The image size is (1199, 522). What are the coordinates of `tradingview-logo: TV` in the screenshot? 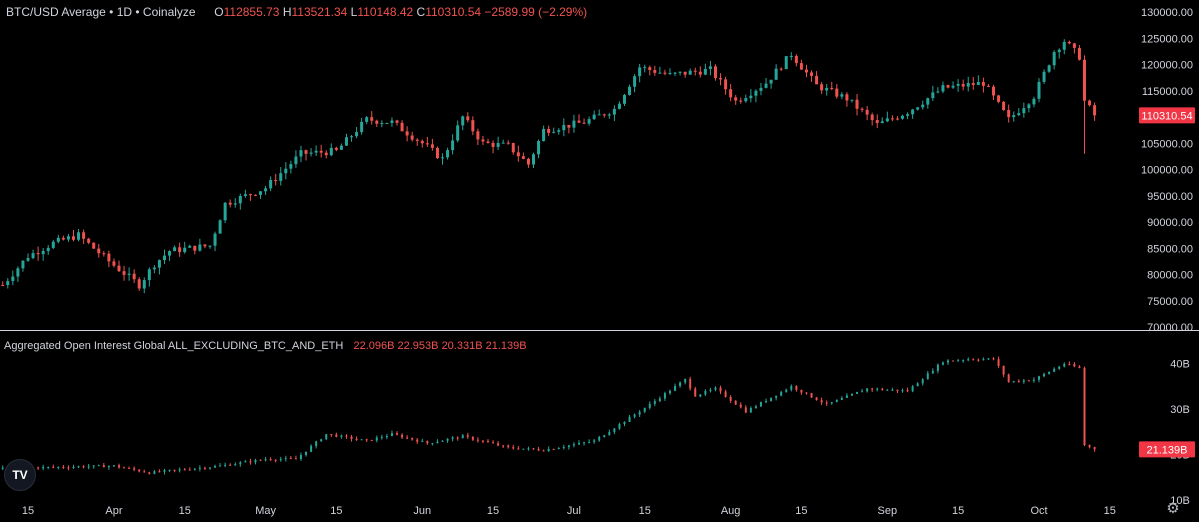 It's located at (20, 475).